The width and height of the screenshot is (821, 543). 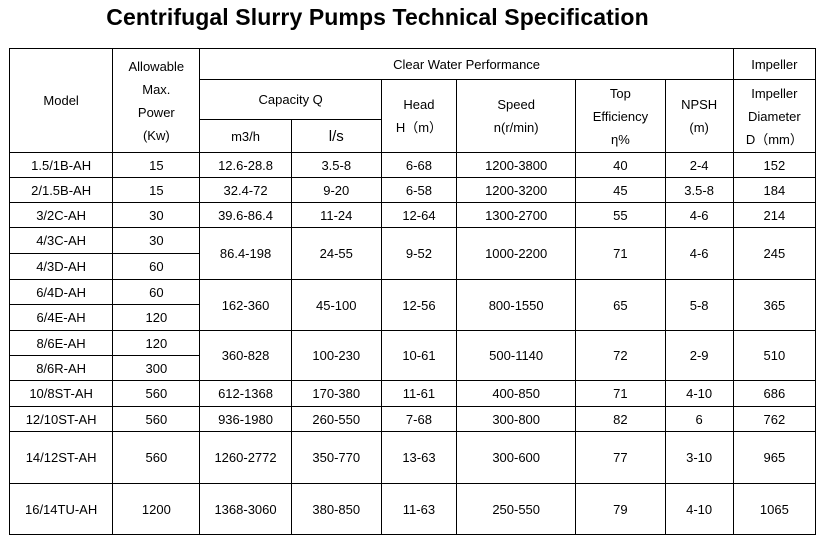 I want to click on head-cell: 9-52, so click(x=419, y=253).